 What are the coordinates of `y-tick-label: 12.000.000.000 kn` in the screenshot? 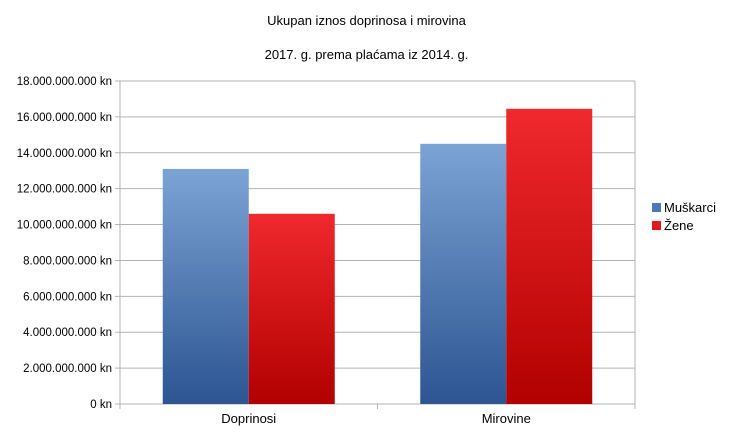 It's located at (64, 190).